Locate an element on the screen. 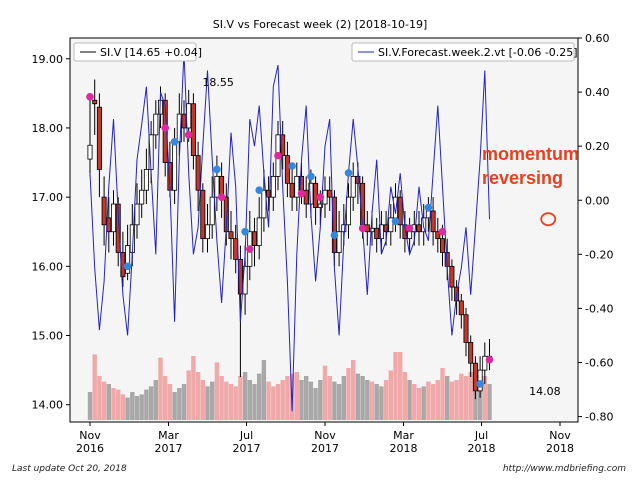 The image size is (640, 480). y-right-tick-label: 0.40 is located at coordinates (597, 92).